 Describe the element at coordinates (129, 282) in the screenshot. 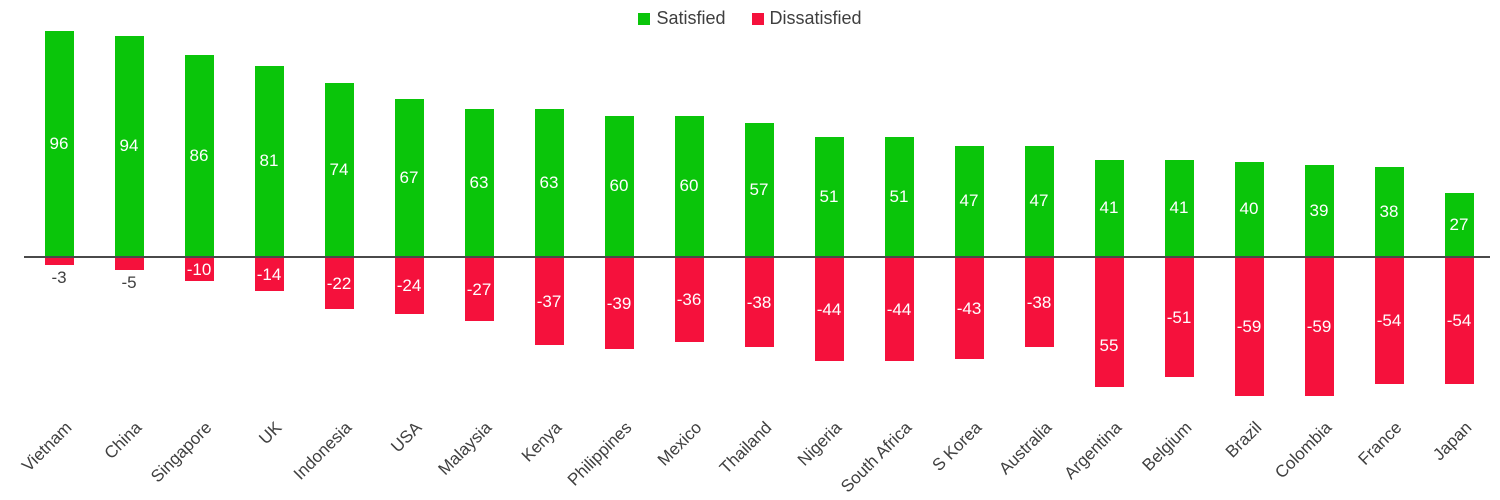

I see `dissatisfied-value-label: -5` at that location.